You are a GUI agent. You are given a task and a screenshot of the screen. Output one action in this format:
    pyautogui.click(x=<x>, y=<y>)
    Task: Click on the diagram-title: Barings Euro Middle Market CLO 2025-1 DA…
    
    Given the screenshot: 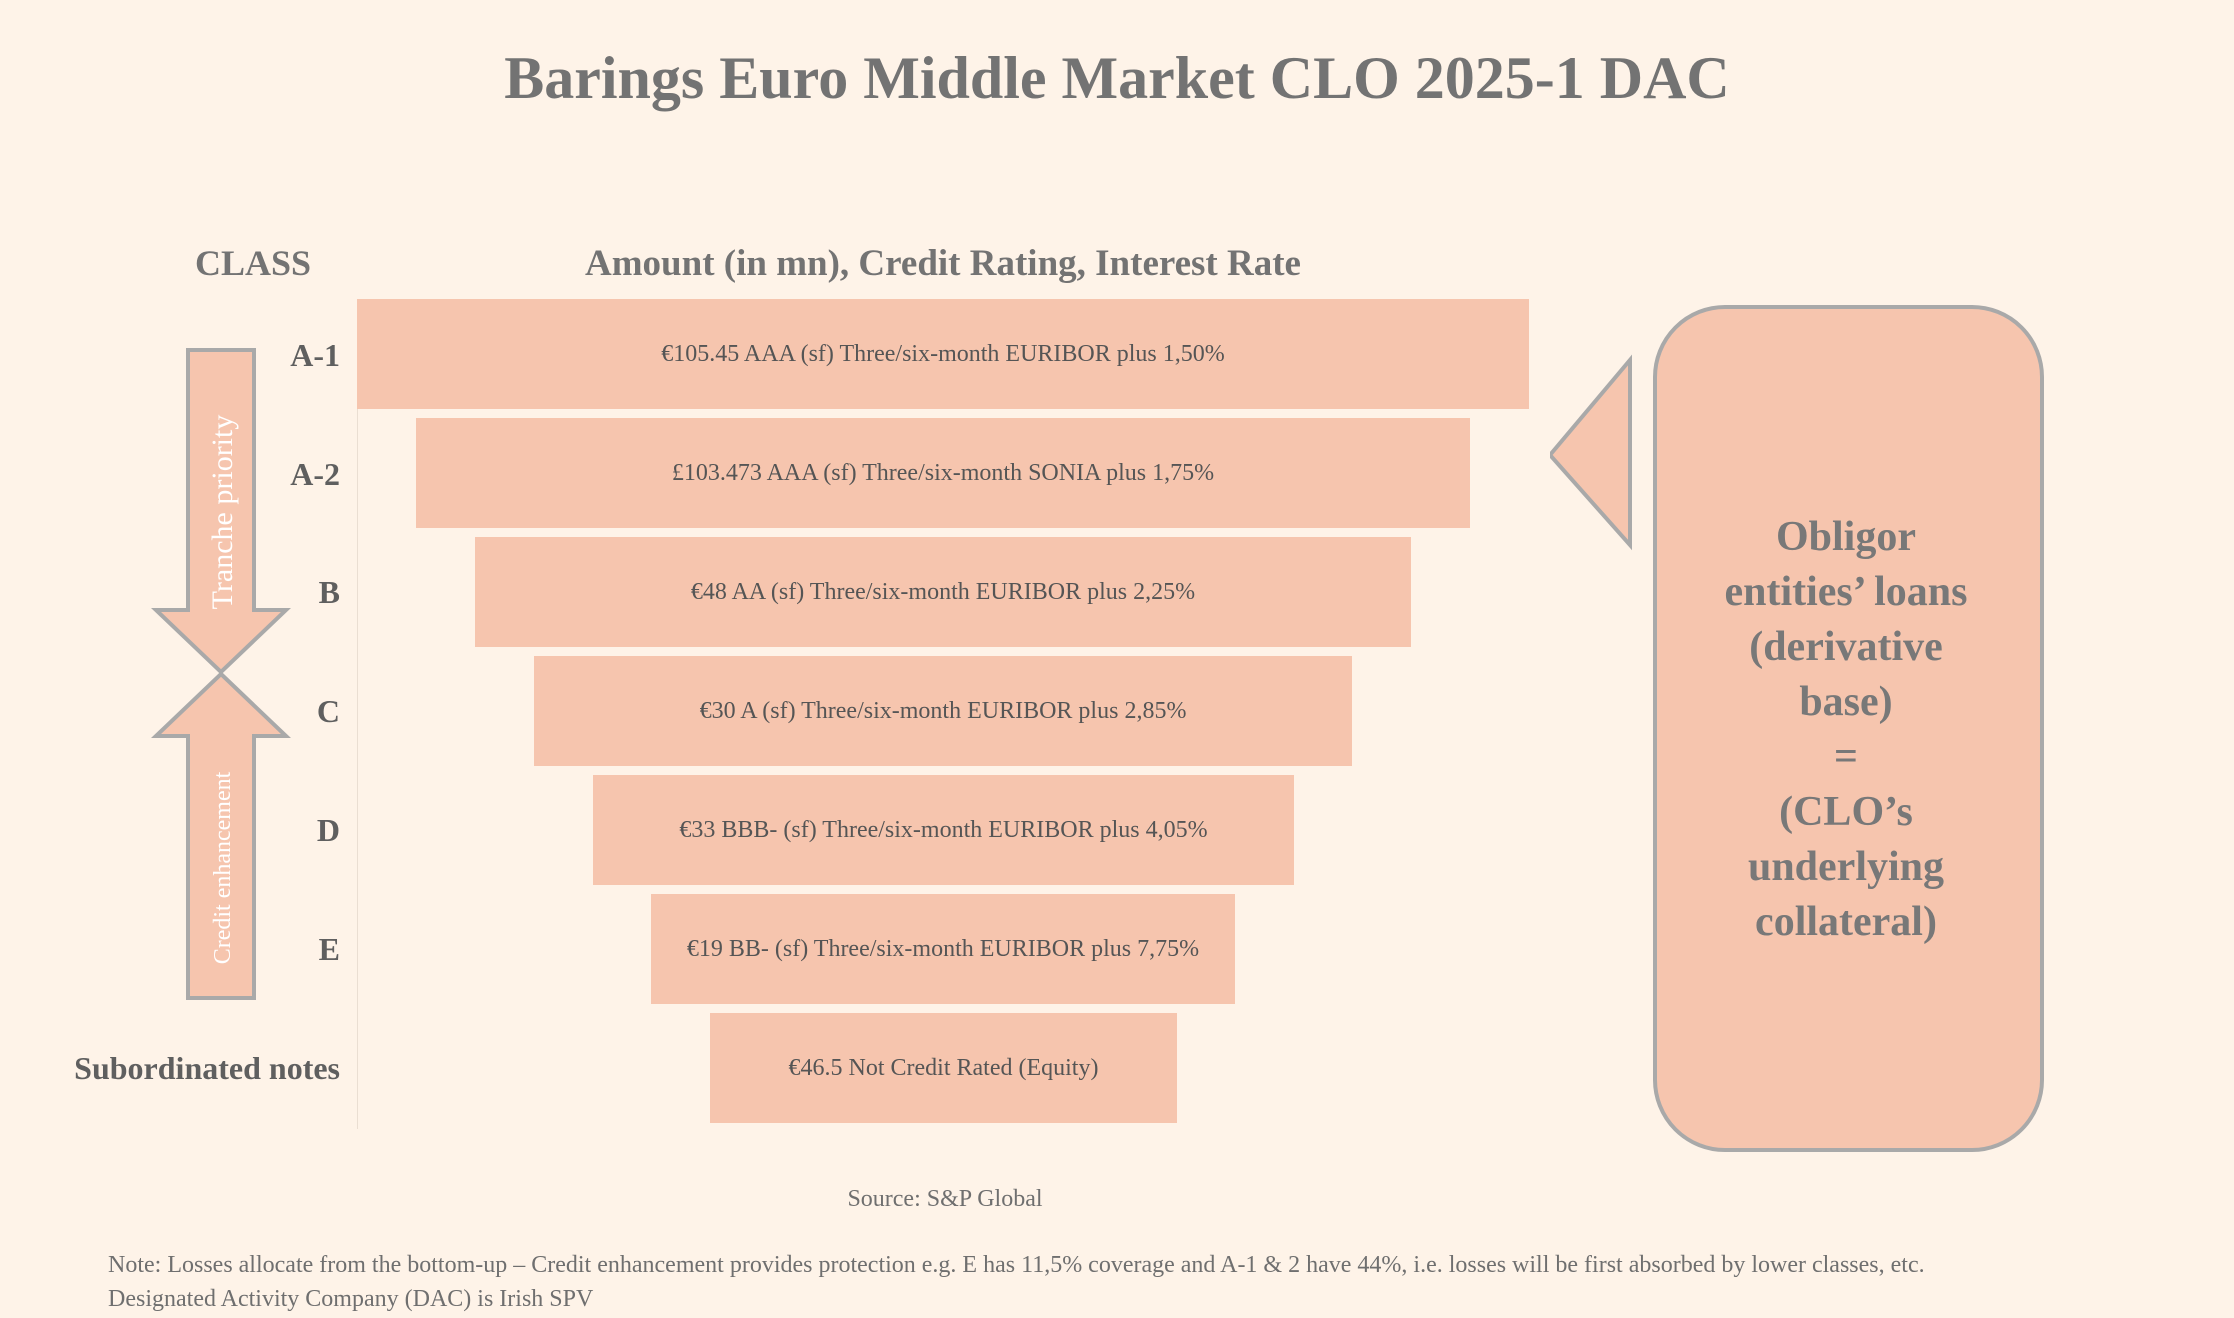 What is the action you would take?
    pyautogui.click(x=1117, y=78)
    